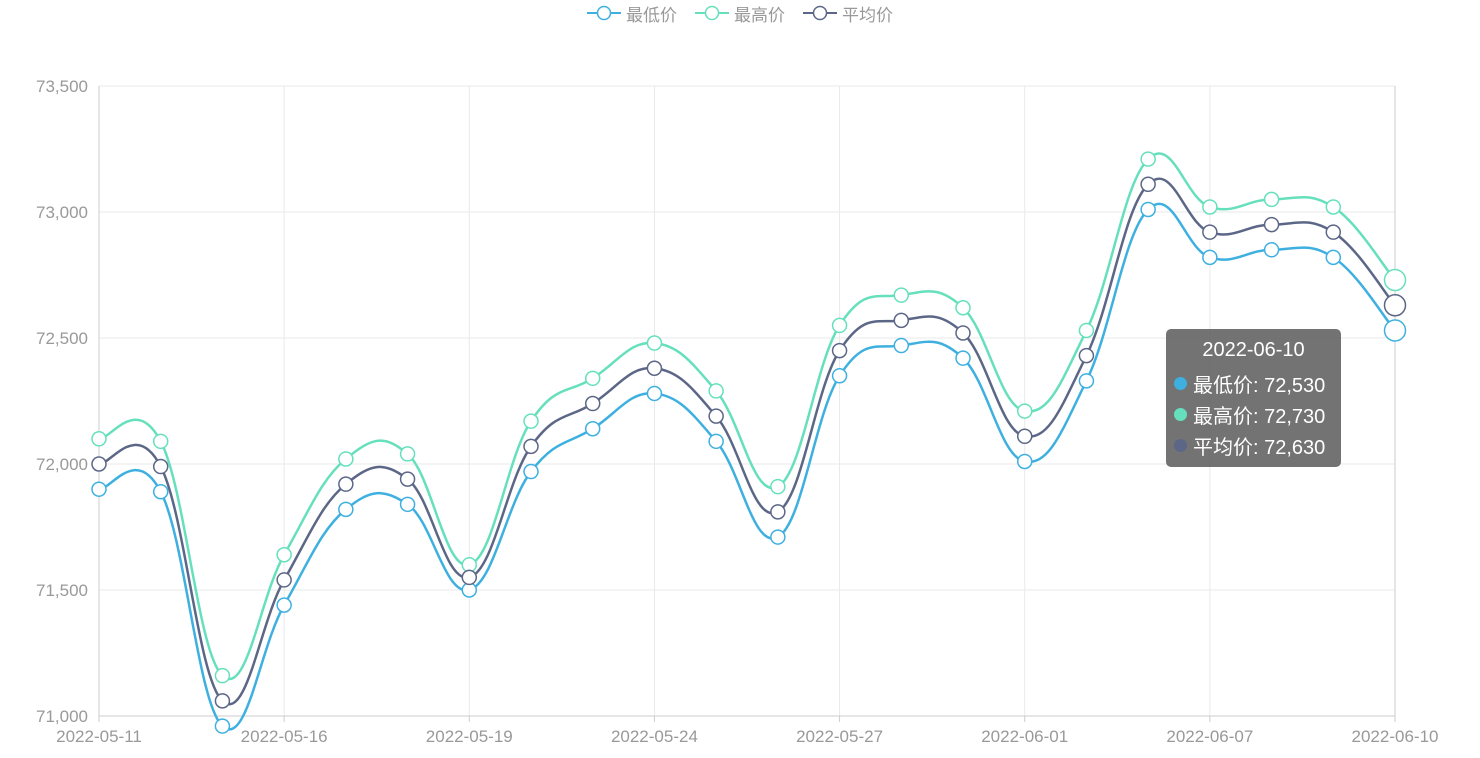  What do you see at coordinates (62, 212) in the screenshot?
I see `y-tick-label: 73,000` at bounding box center [62, 212].